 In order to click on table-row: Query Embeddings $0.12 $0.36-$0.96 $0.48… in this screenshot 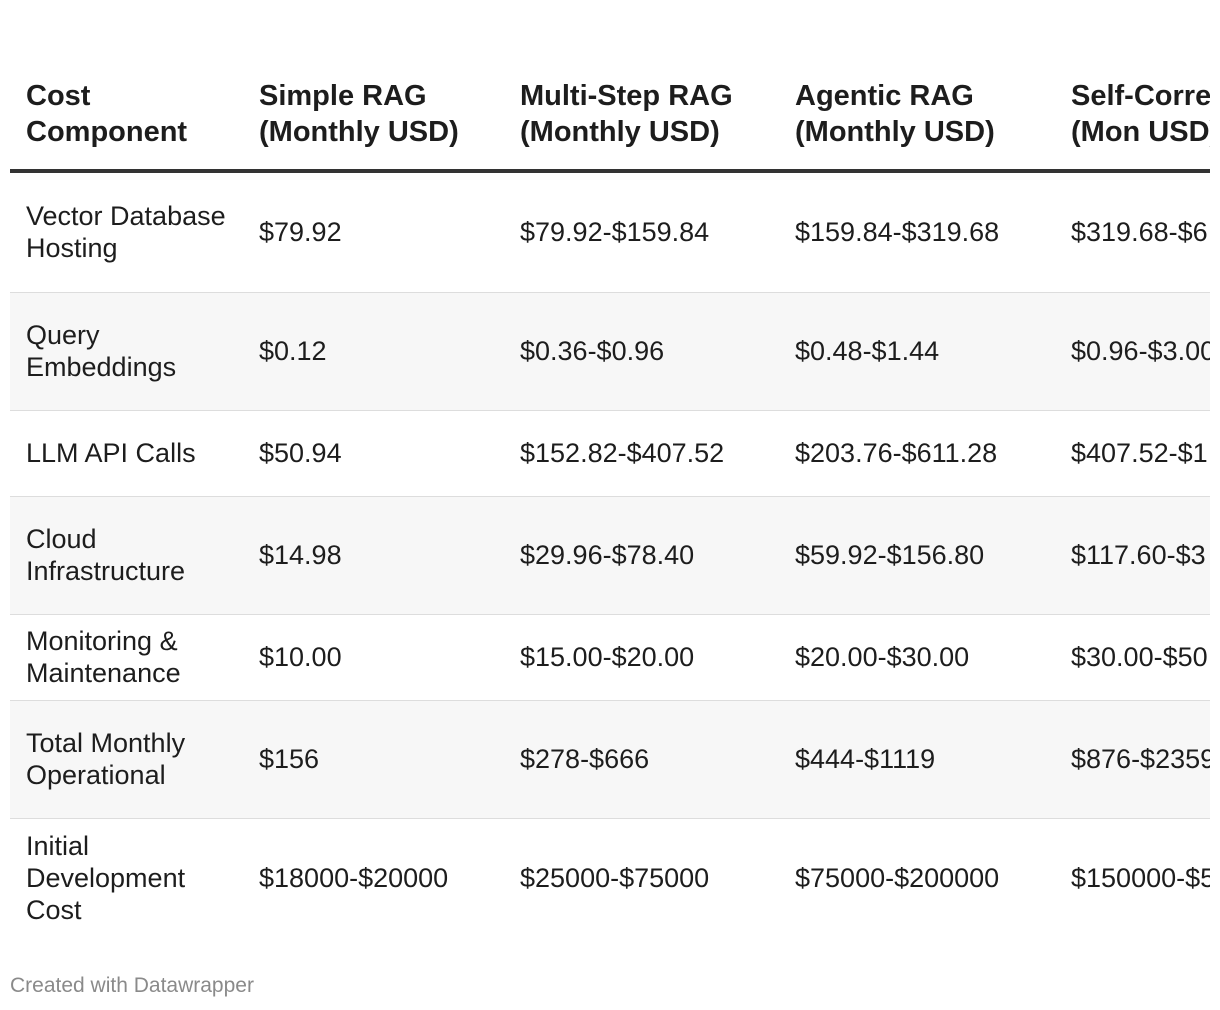, I will do `click(610, 351)`.